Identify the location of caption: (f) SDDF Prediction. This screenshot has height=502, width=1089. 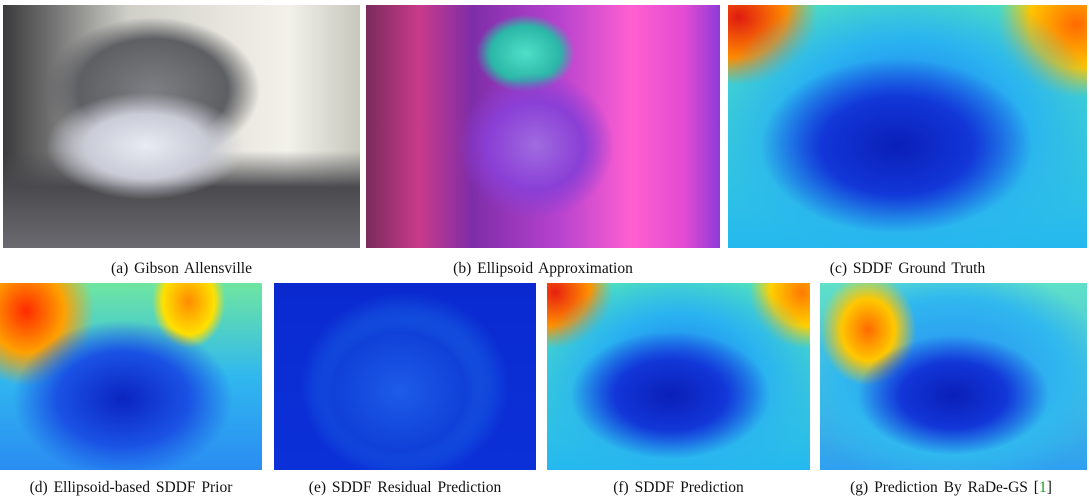
(678, 488).